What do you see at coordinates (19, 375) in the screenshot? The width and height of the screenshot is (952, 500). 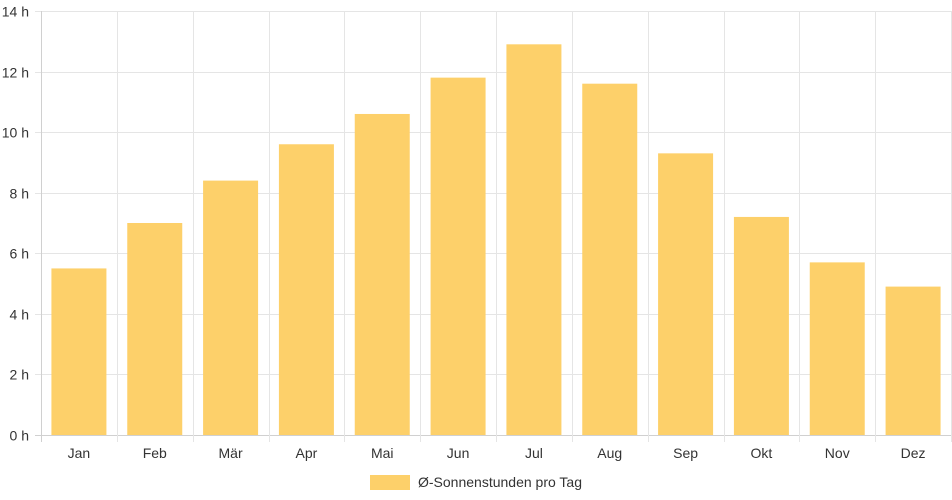 I see `y-tick-label: 2 h` at bounding box center [19, 375].